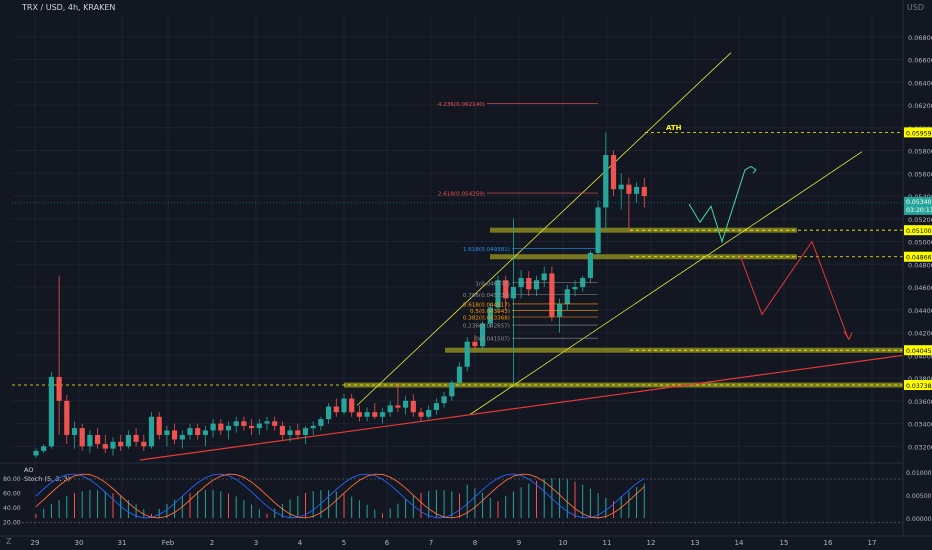 This screenshot has width=932, height=550. I want to click on x-tick-label: 6, so click(387, 543).